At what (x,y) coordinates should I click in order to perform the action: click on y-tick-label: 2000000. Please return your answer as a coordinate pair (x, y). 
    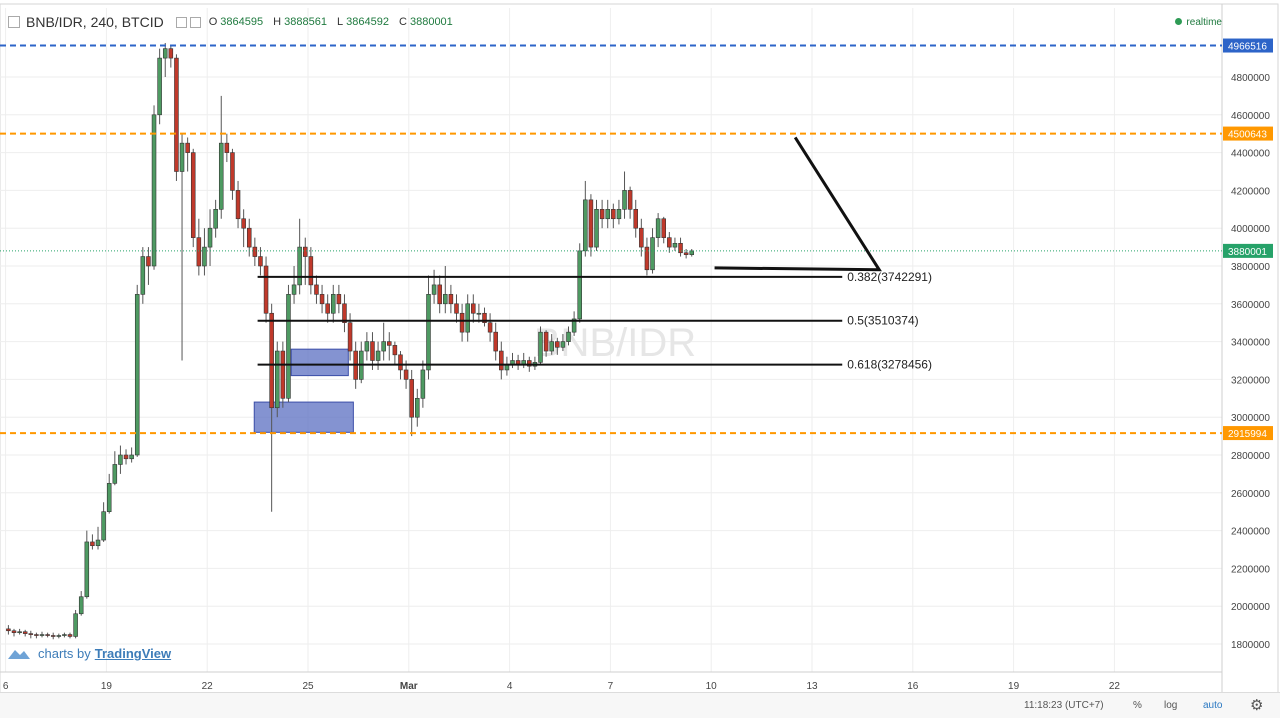
    Looking at the image, I should click on (1250, 607).